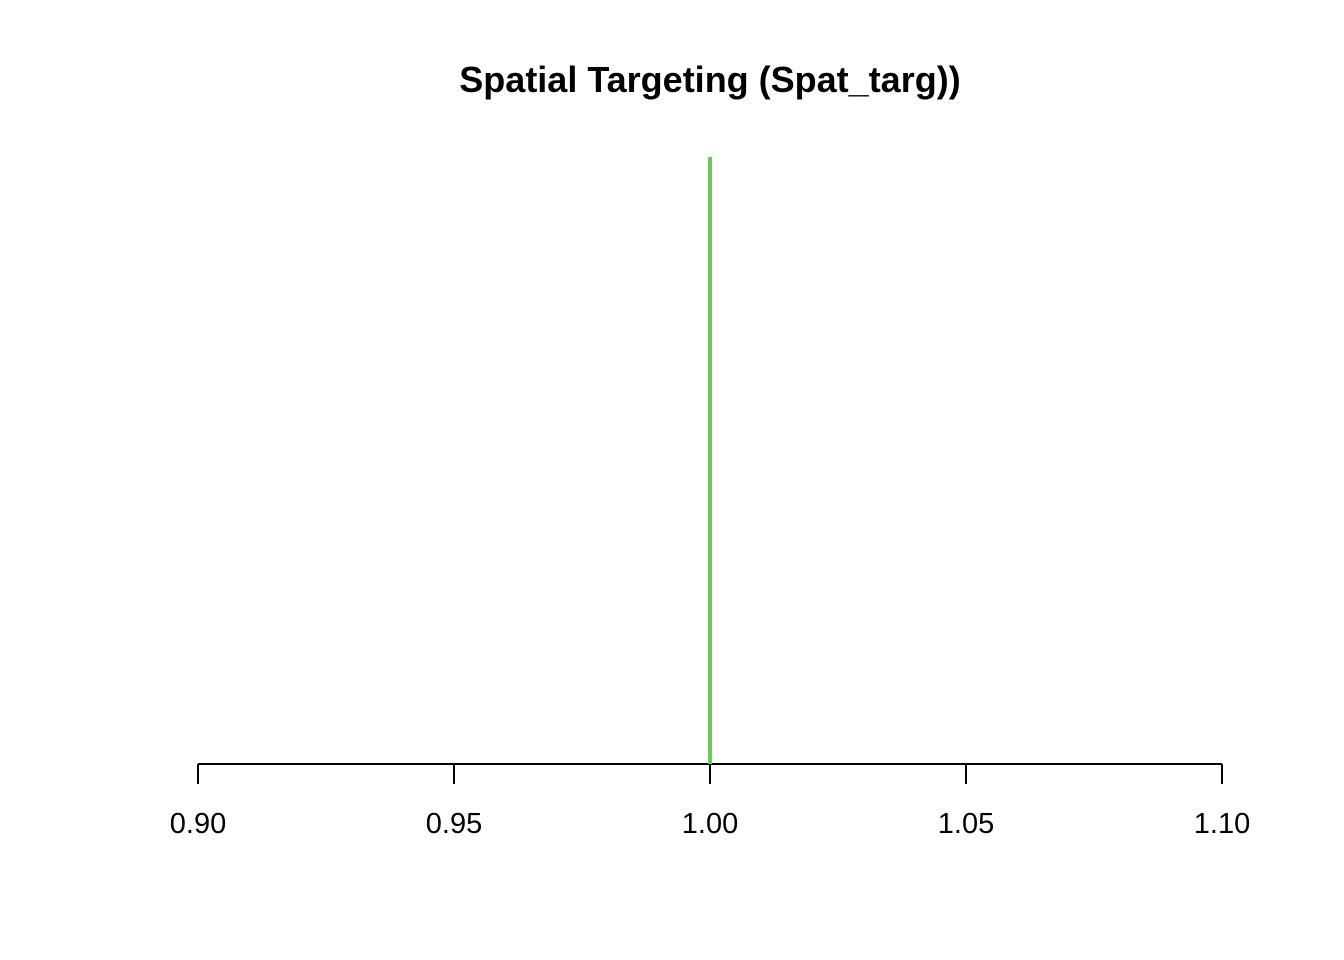 This screenshot has width=1344, height=960. What do you see at coordinates (1222, 824) in the screenshot?
I see `x-tick-label: 1.10` at bounding box center [1222, 824].